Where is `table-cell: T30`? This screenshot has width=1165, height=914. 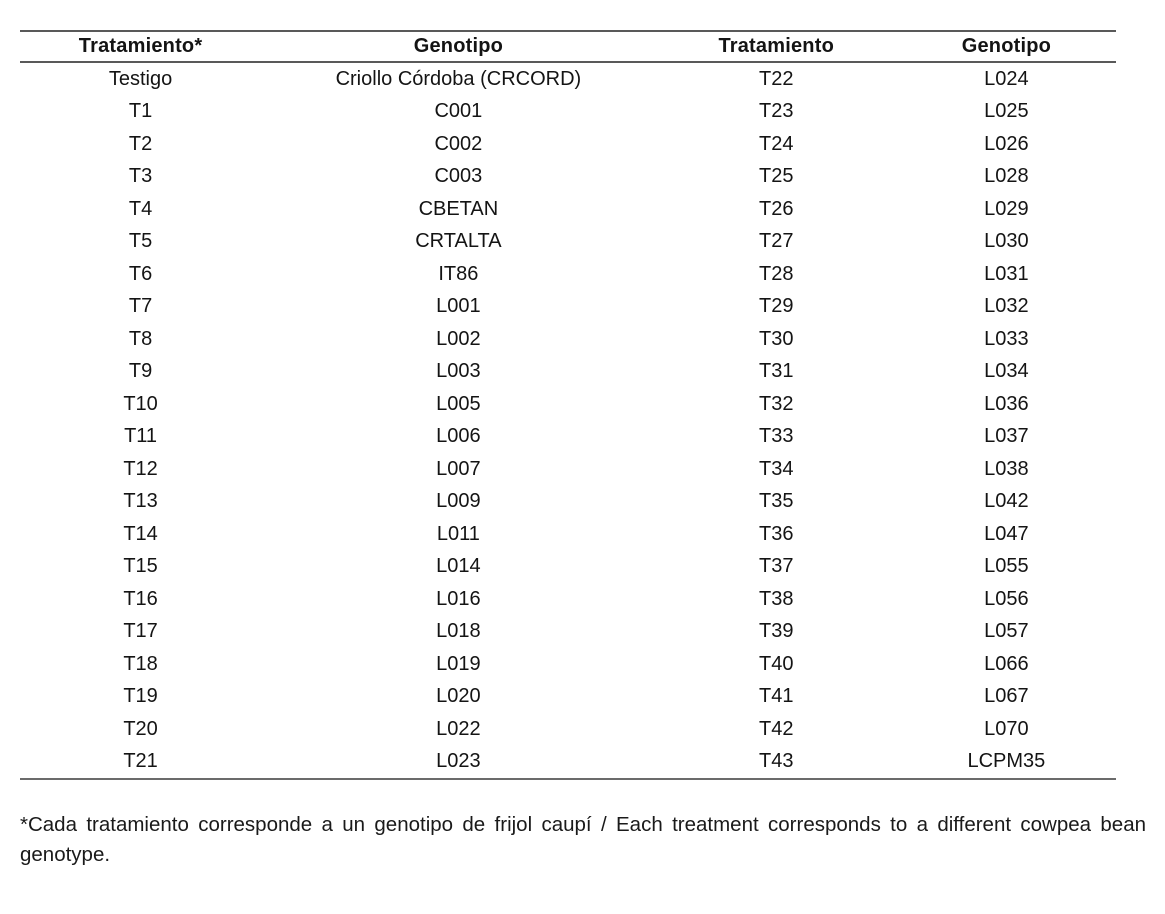
table-cell: T30 is located at coordinates (776, 338).